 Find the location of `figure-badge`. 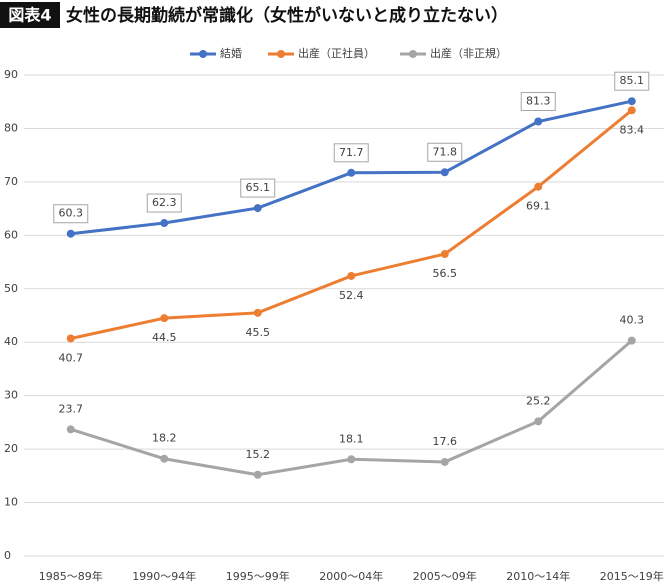

figure-badge is located at coordinates (30, 15).